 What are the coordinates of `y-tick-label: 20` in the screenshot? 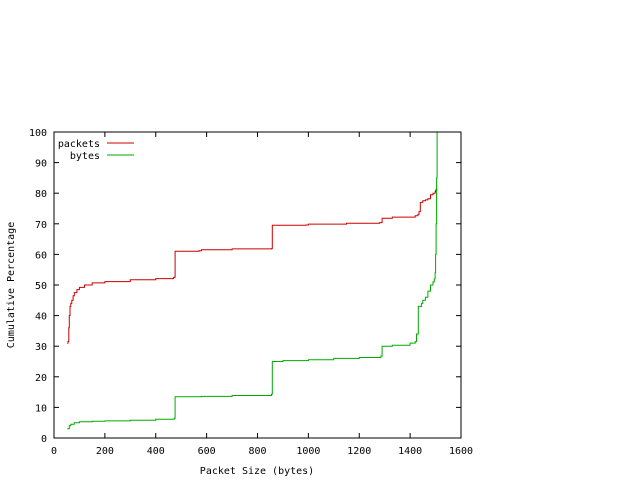 It's located at (41, 378).